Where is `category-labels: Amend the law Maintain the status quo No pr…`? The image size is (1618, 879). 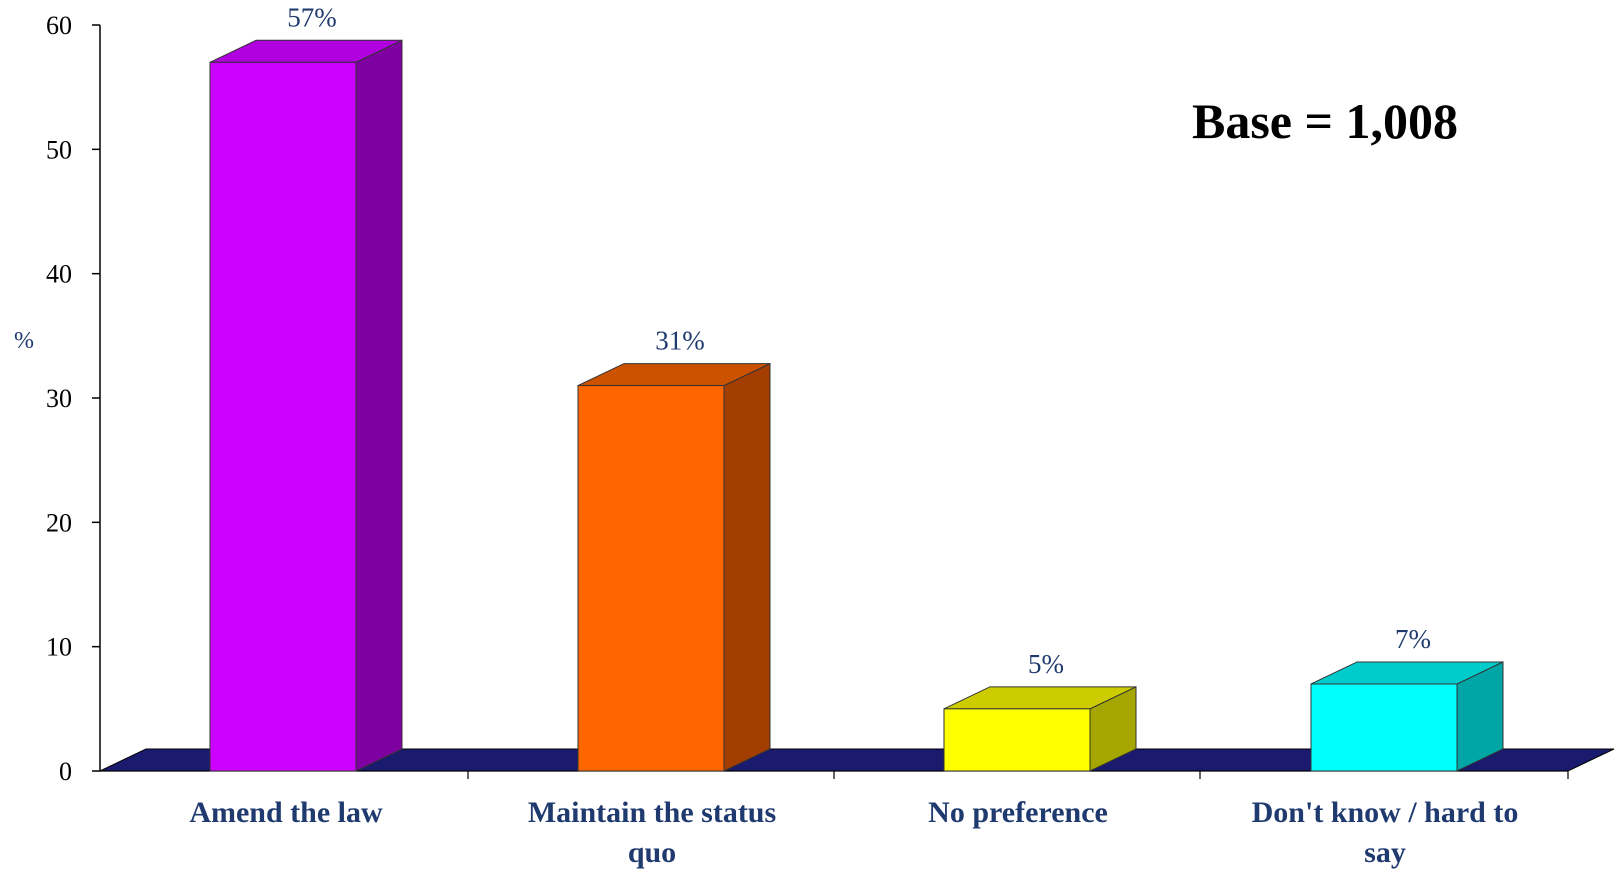
category-labels: Amend the law Maintain the status quo No pr… is located at coordinates (853, 832).